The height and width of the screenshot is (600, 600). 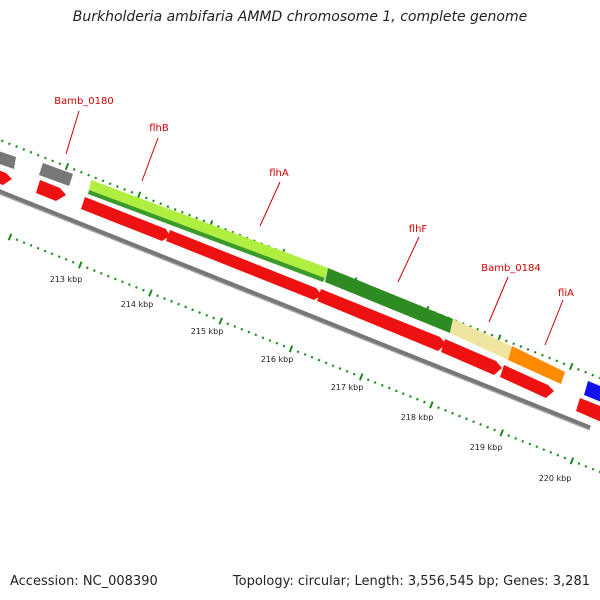 I want to click on gene-label-Bamb_0184: Bamb_0184, so click(x=511, y=268).